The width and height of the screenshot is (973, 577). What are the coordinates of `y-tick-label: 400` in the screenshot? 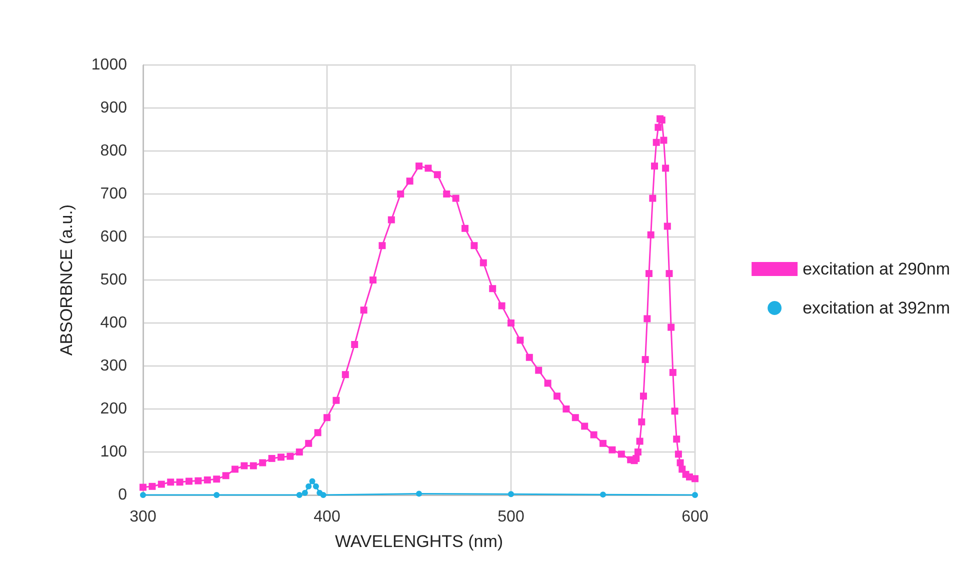 It's located at (114, 323).